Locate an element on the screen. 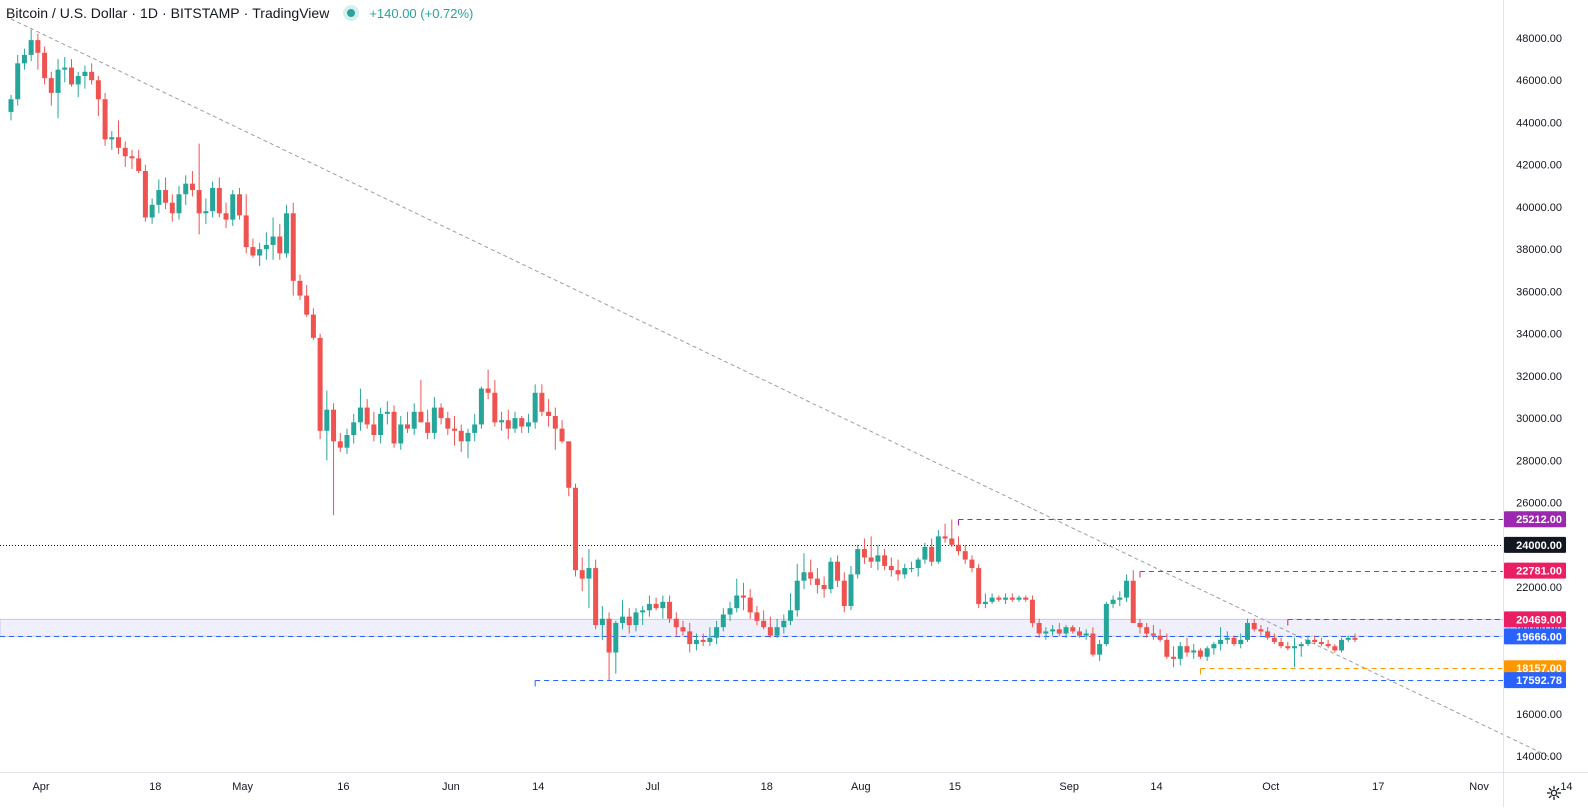 The height and width of the screenshot is (812, 1588). price-badge: 24000.00 is located at coordinates (1535, 544).